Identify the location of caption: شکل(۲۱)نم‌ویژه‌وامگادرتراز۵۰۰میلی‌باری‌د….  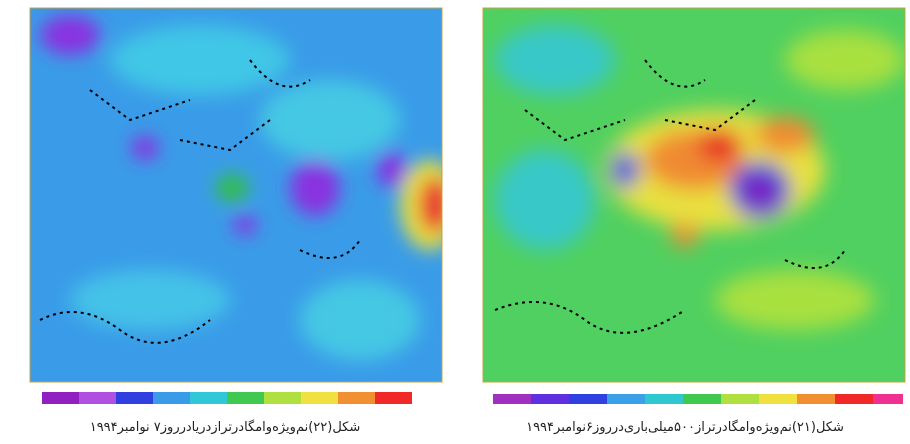
(685, 427).